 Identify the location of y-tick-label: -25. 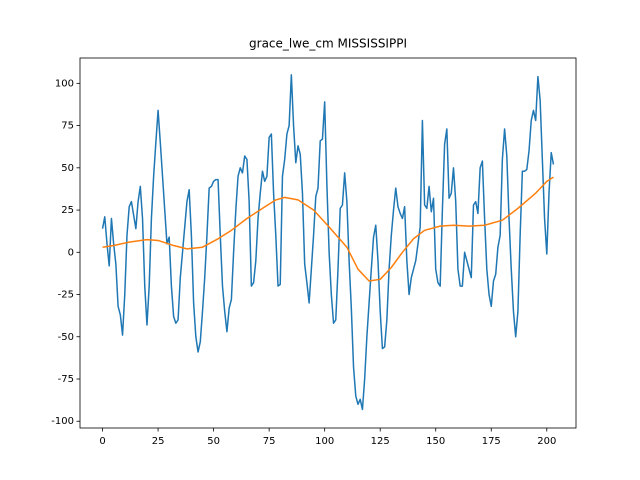
(66, 295).